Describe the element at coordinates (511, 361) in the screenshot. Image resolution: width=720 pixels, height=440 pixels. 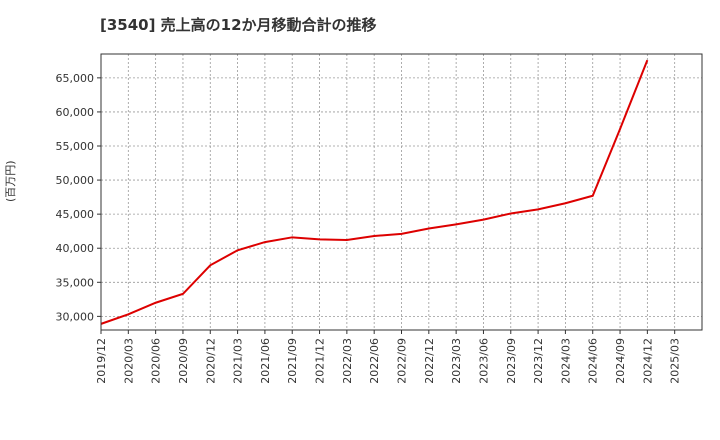
I see `x-tick-label: 2023/09` at that location.